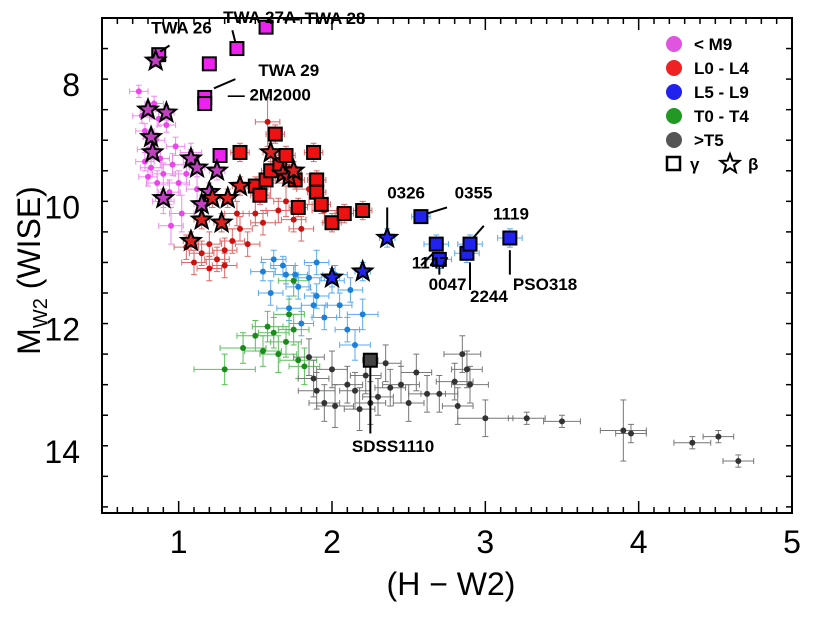 This screenshot has width=830, height=628. Describe the element at coordinates (792, 542) in the screenshot. I see `x-tick-label: 5` at that location.